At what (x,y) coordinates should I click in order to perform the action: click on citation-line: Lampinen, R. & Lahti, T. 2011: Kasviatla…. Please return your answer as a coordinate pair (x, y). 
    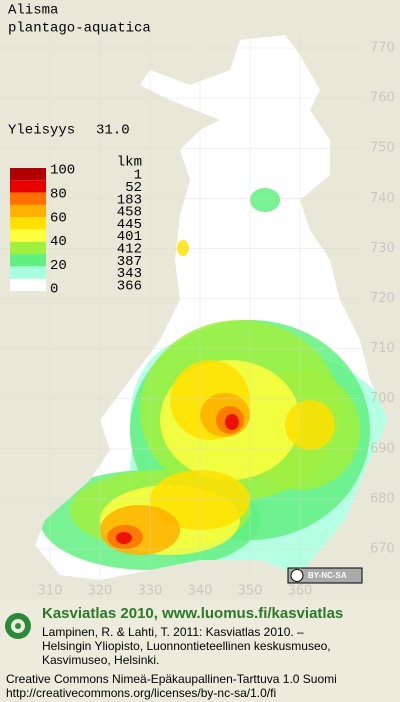
    Looking at the image, I should click on (173, 632).